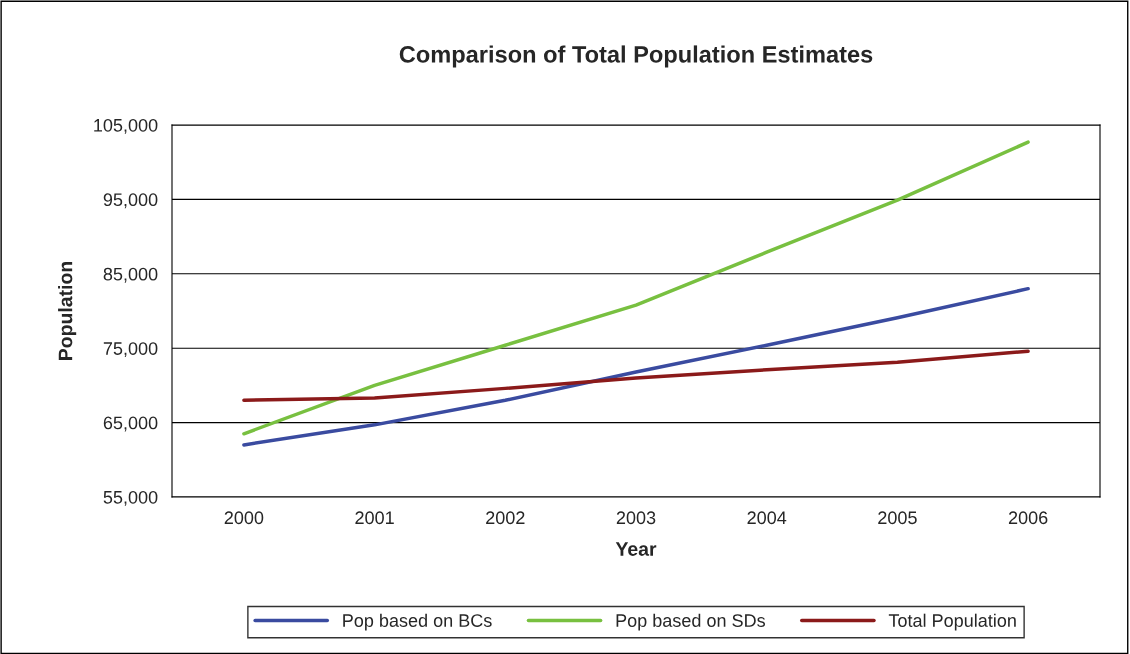 The height and width of the screenshot is (654, 1130). What do you see at coordinates (130, 275) in the screenshot?
I see `y-tick-label: 85,000` at bounding box center [130, 275].